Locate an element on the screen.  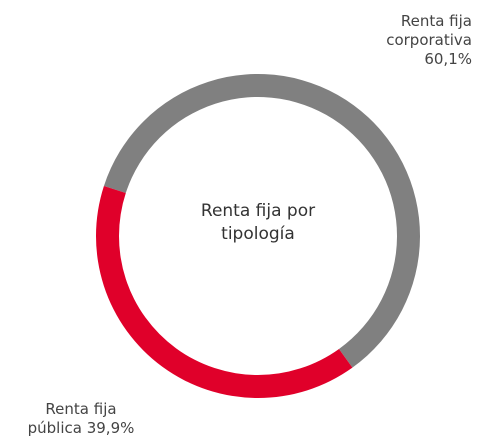
value-label: 60,1% is located at coordinates (448, 59).